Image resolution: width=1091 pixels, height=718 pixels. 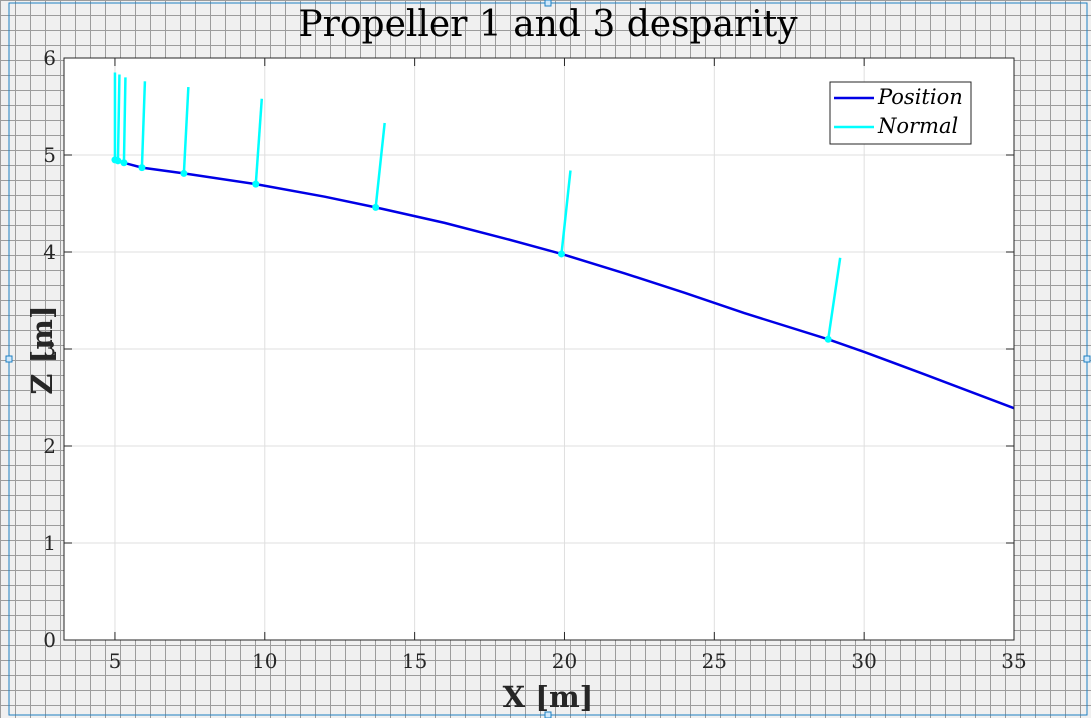 I want to click on y-tick-label: 2, so click(x=49, y=446).